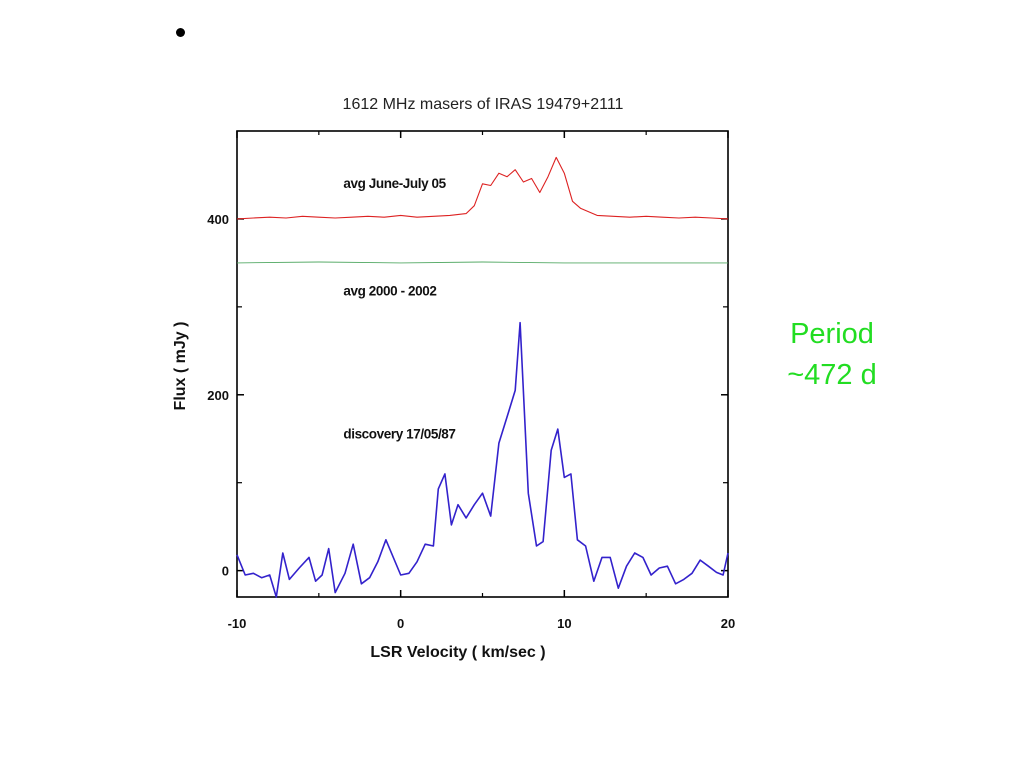 The image size is (1024, 768). What do you see at coordinates (564, 623) in the screenshot?
I see `x-tick-label: 10` at bounding box center [564, 623].